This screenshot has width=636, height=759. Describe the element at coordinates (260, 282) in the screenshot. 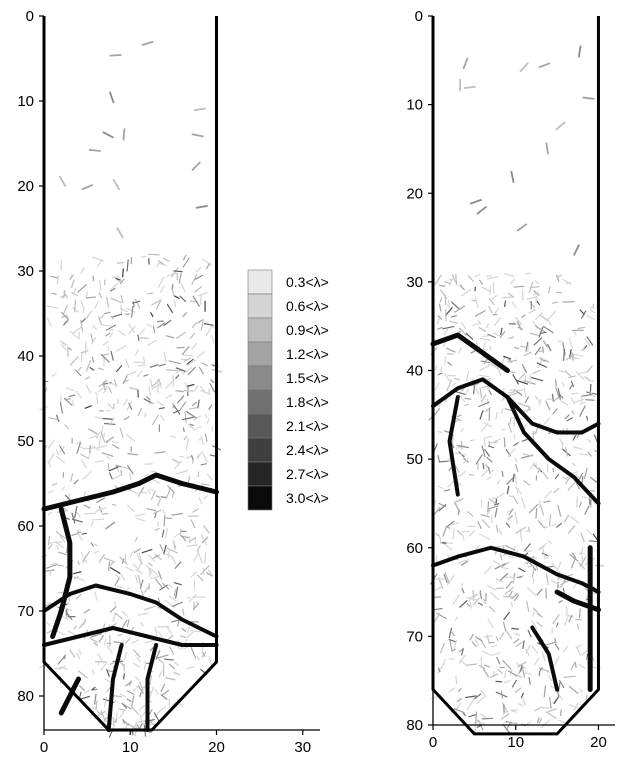

I see `legend-swatch` at that location.